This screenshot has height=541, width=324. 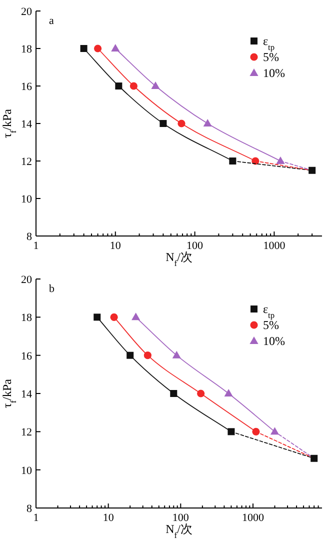 What do you see at coordinates (51, 21) in the screenshot?
I see `chart-title: a` at bounding box center [51, 21].